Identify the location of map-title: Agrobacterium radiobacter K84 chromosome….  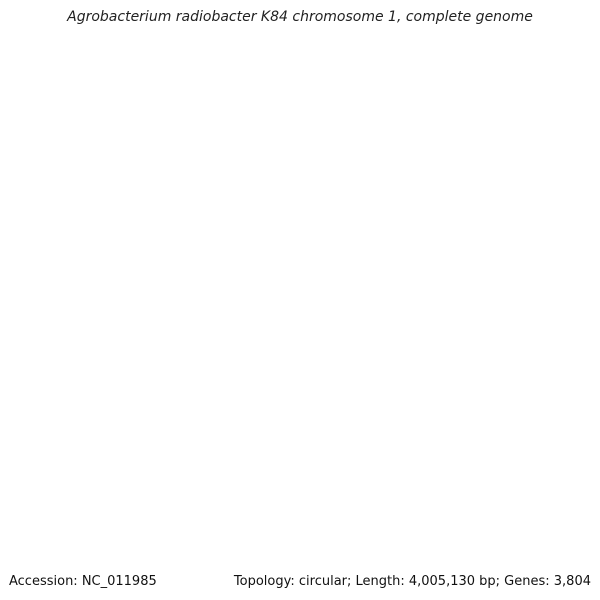
(300, 17).